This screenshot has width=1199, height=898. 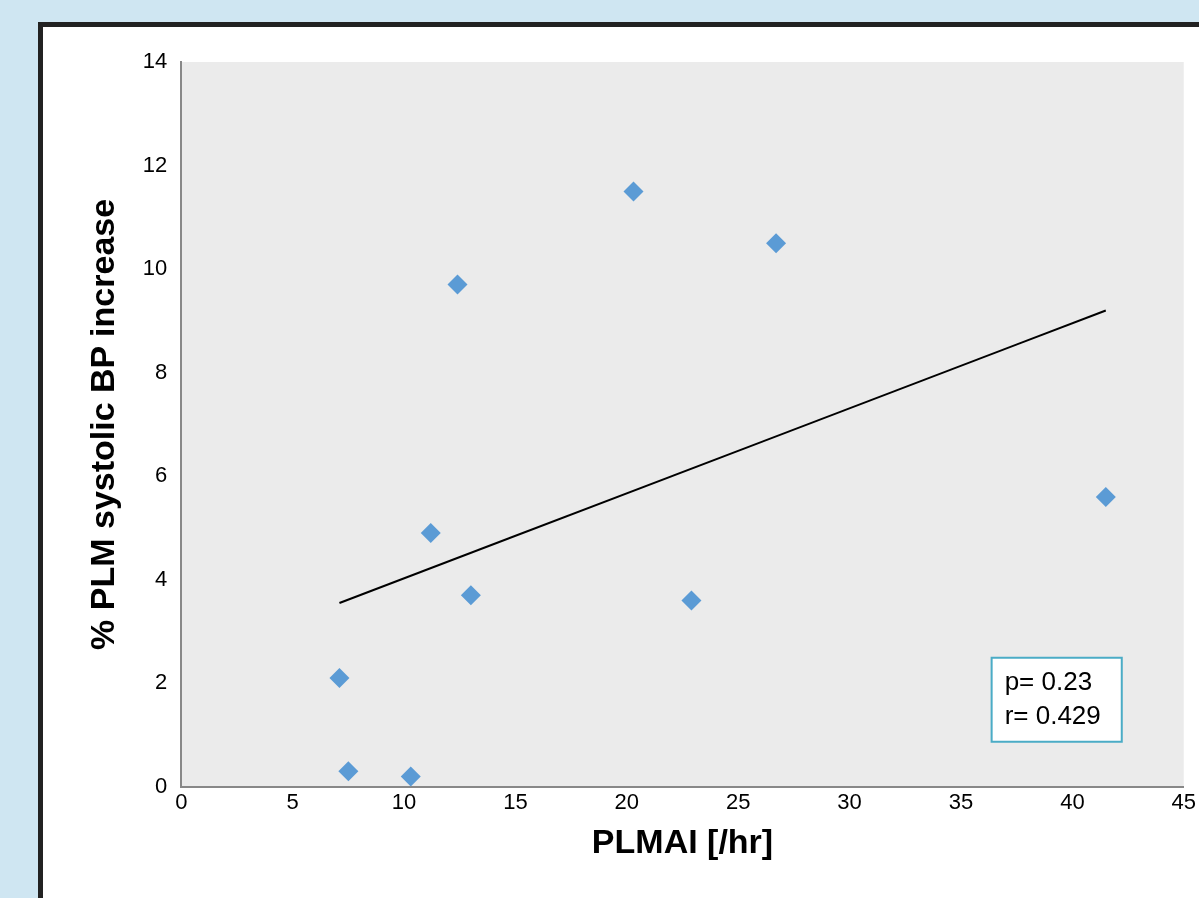 I want to click on y-tick-label: 10, so click(x=155, y=268).